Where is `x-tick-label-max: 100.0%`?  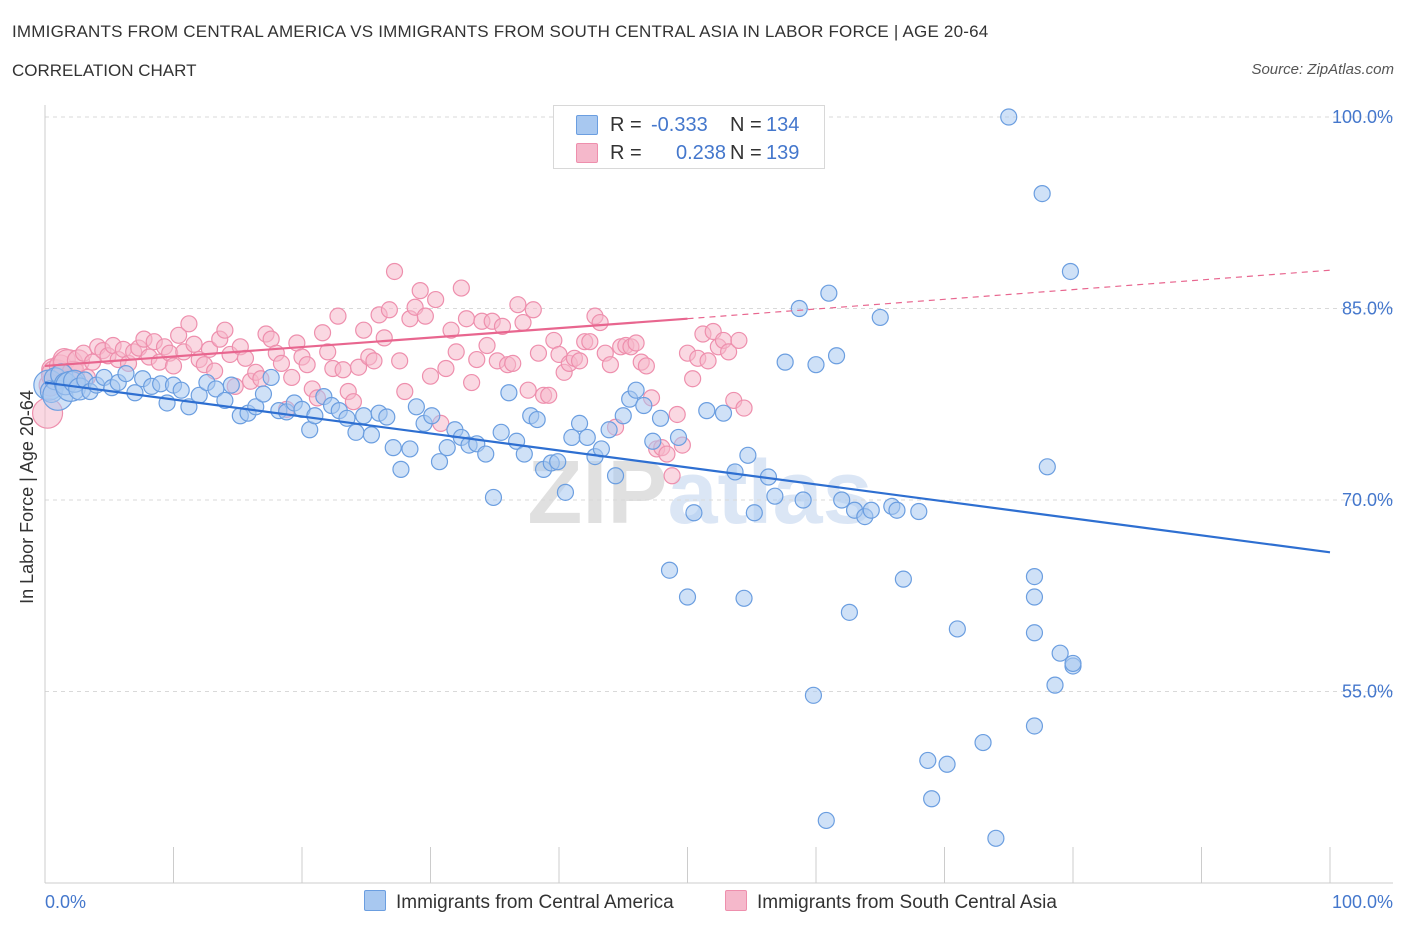
x-tick-label-max: 100.0% is located at coordinates (1362, 902).